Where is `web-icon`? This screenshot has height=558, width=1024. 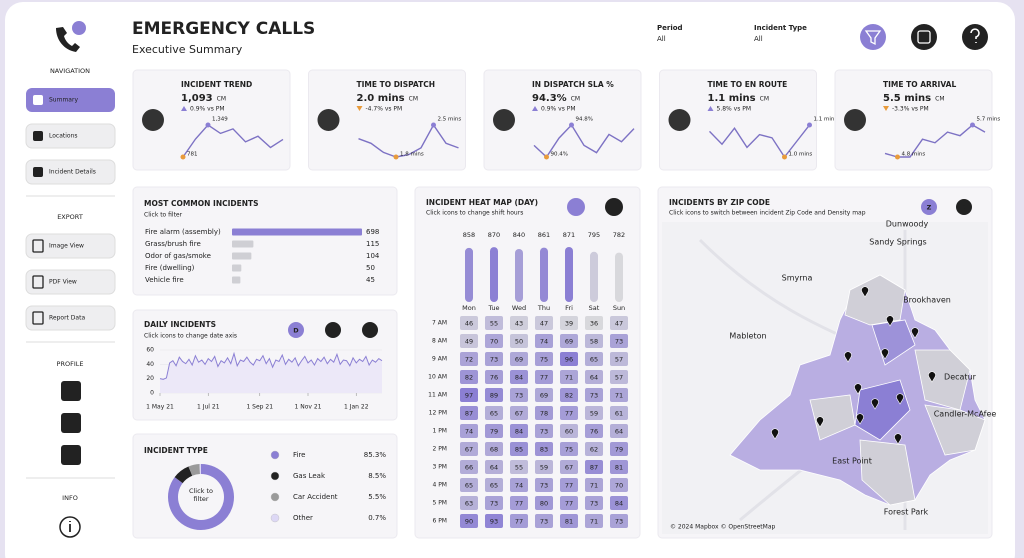
web-icon is located at coordinates (71, 455).